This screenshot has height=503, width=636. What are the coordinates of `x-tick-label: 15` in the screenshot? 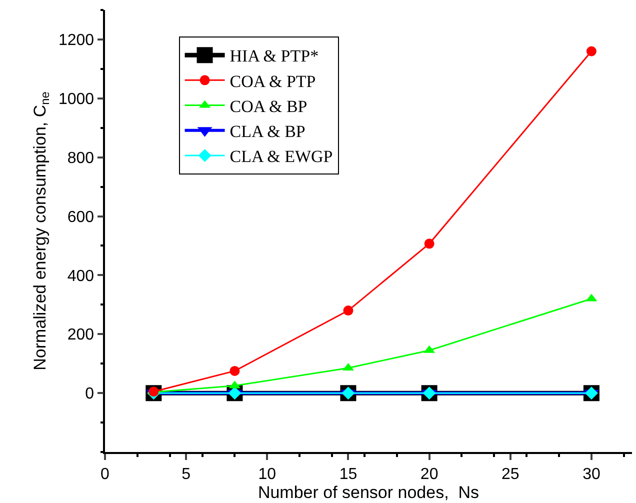 It's located at (348, 474).